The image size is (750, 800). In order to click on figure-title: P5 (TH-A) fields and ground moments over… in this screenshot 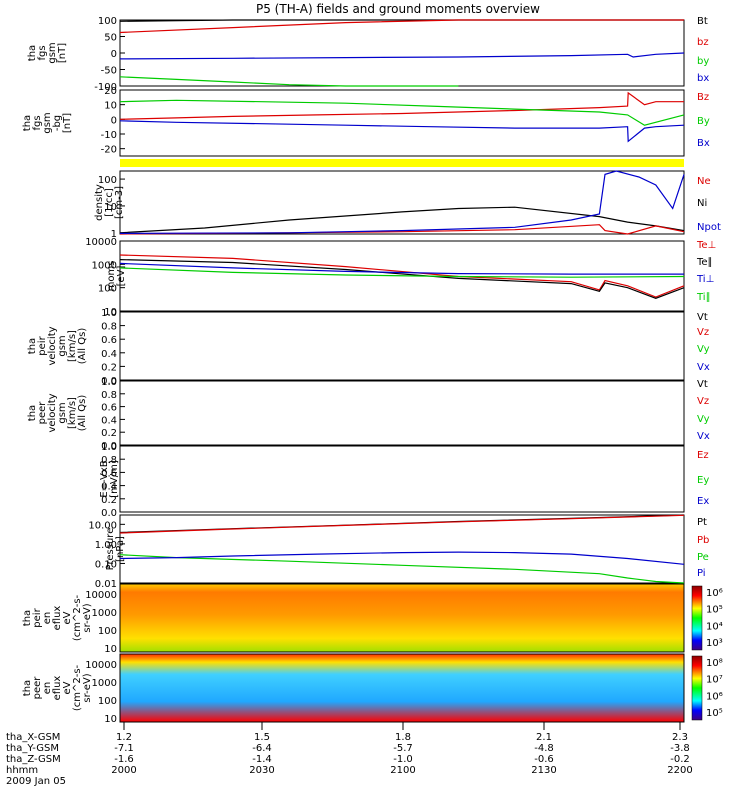, I will do `click(398, 9)`.